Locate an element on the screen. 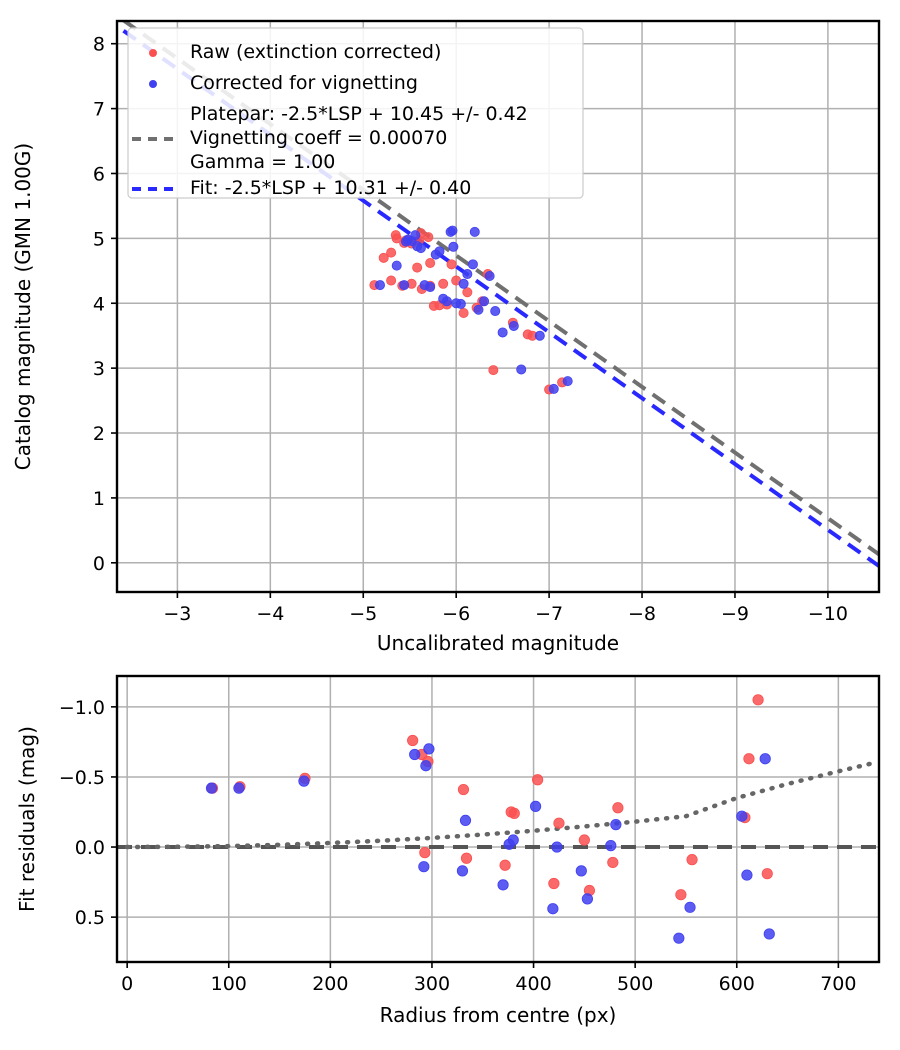 The height and width of the screenshot is (1050, 900). legend-entry: Raw (extinction corrected) is located at coordinates (294, 52).